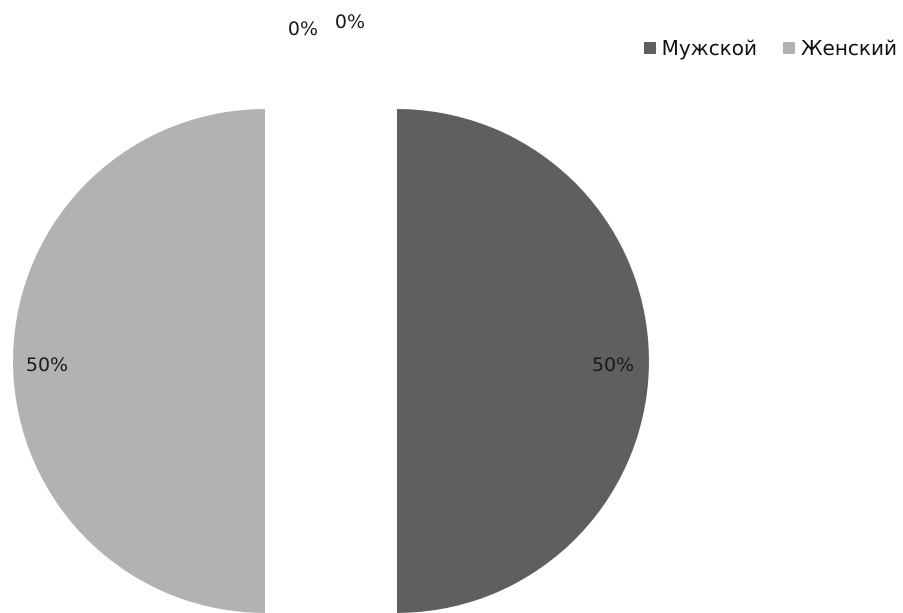  I want to click on legend-swatch-female, so click(789, 48).